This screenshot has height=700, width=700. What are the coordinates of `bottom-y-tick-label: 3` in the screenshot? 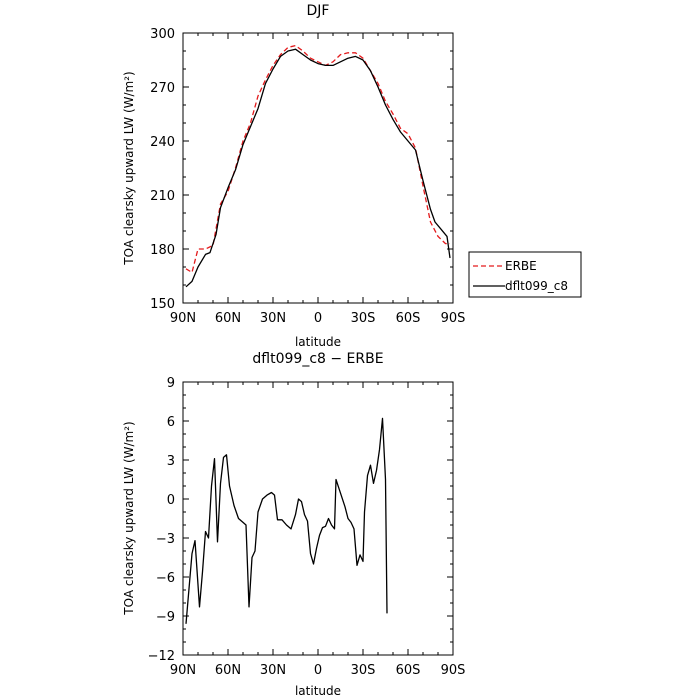 It's located at (171, 461).